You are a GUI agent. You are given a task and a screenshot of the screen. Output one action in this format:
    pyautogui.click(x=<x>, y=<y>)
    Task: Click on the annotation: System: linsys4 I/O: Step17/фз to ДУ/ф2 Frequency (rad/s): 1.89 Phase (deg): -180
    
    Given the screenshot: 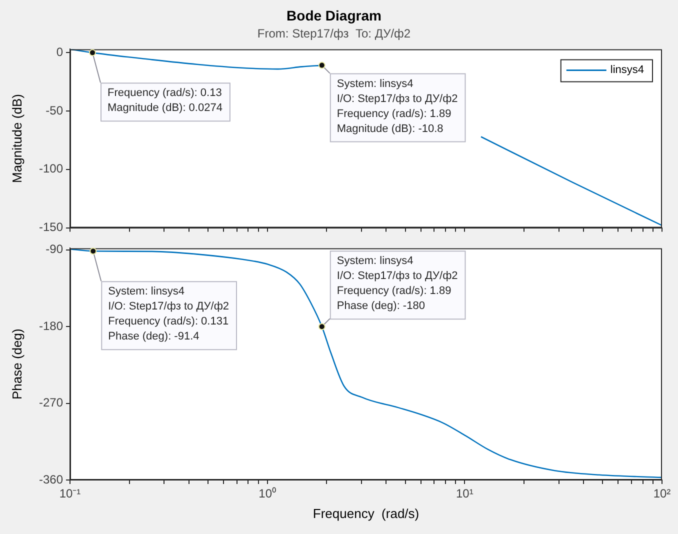 What is the action you would take?
    pyautogui.click(x=397, y=283)
    